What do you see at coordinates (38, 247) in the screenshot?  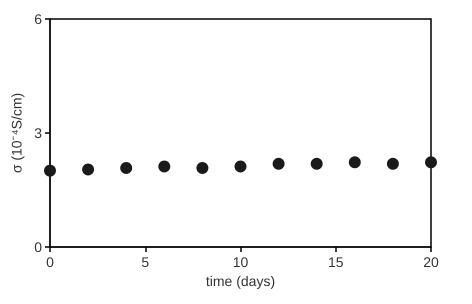 I see `y-tick-label: 0` at bounding box center [38, 247].